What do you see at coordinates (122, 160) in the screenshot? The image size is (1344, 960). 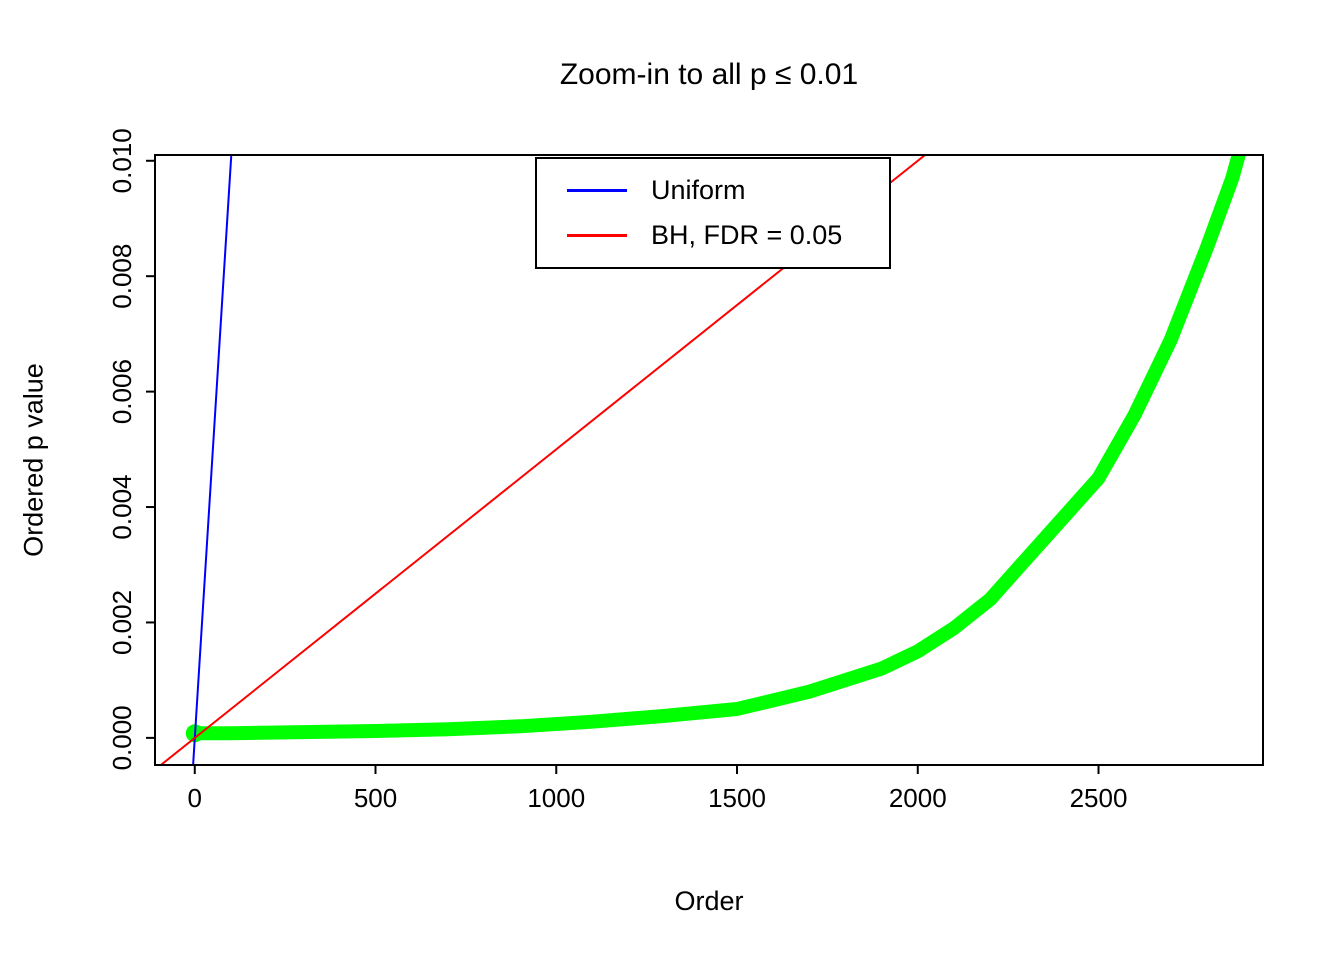 I see `y-tick-label: 0.010` at bounding box center [122, 160].